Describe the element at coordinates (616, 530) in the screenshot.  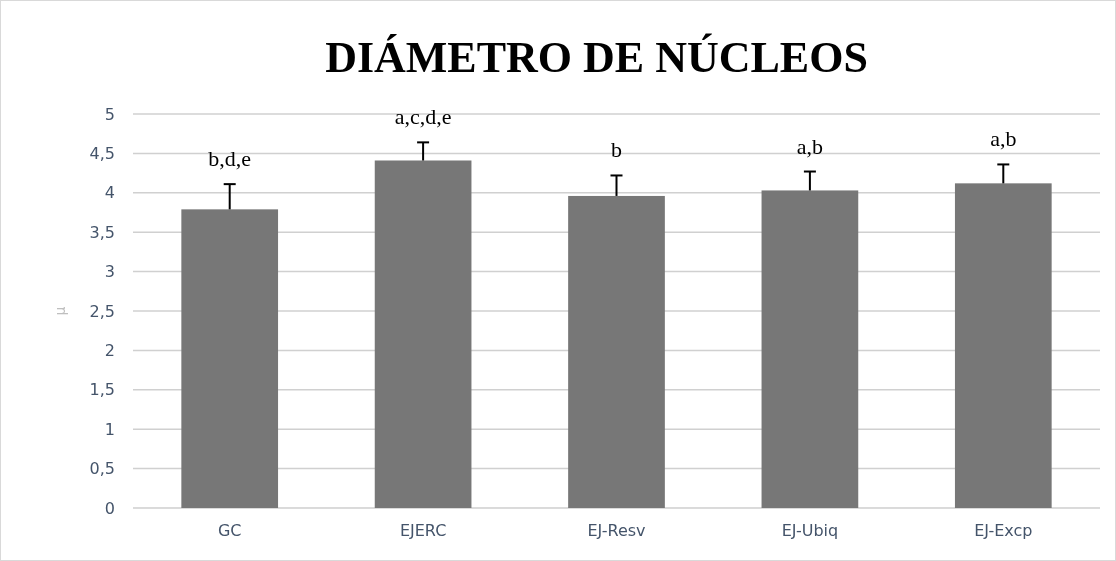
I see `x-tick-label: EJ-Resv` at that location.